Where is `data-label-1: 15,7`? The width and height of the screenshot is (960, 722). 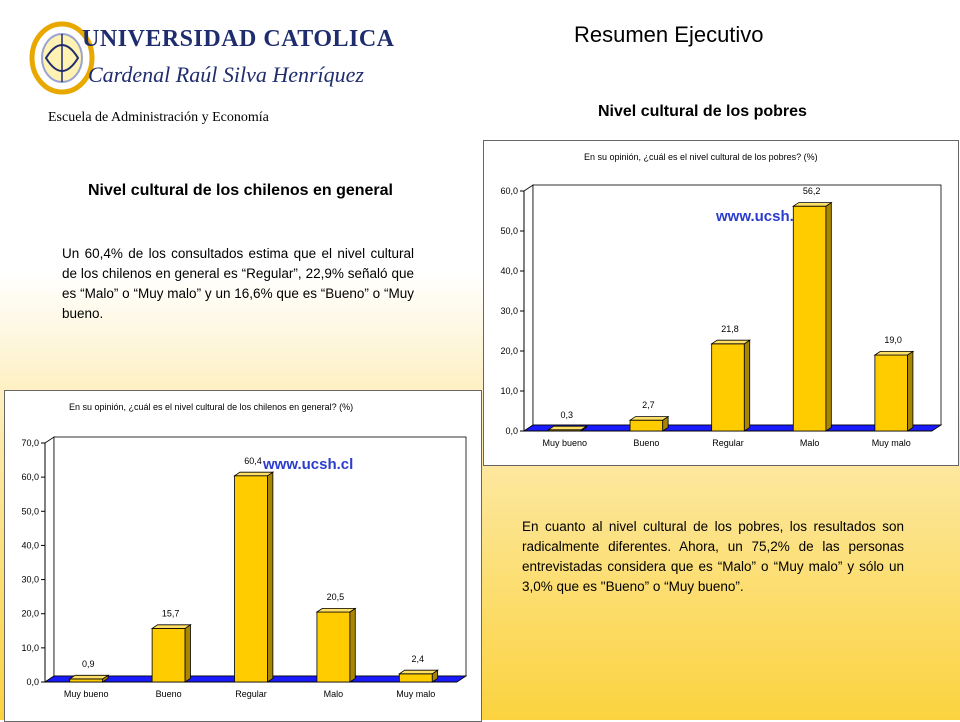
data-label-1: 15,7 is located at coordinates (171, 613).